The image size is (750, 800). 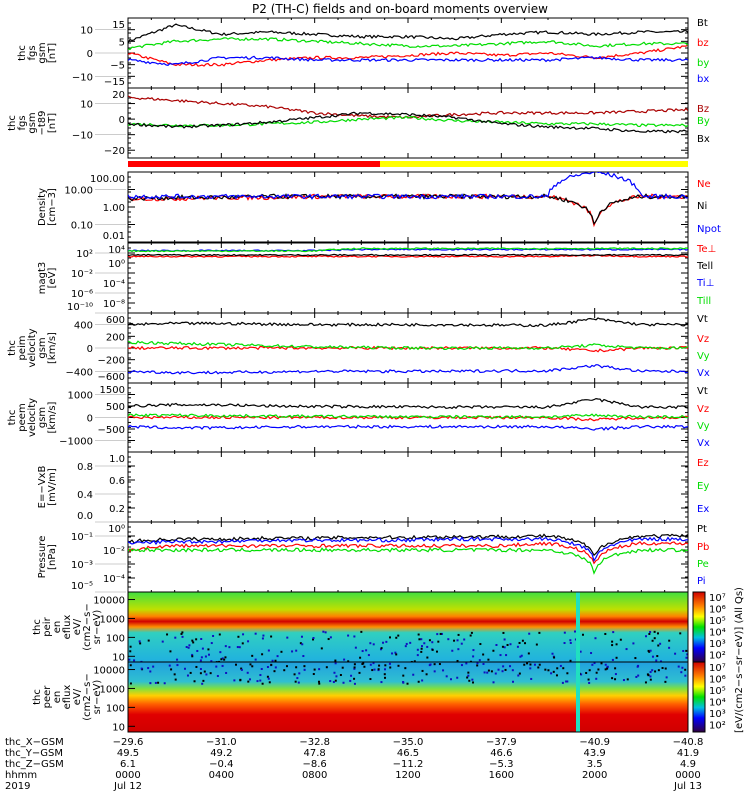 What do you see at coordinates (703, 486) in the screenshot?
I see `legend-efield-Ey: Ey` at bounding box center [703, 486].